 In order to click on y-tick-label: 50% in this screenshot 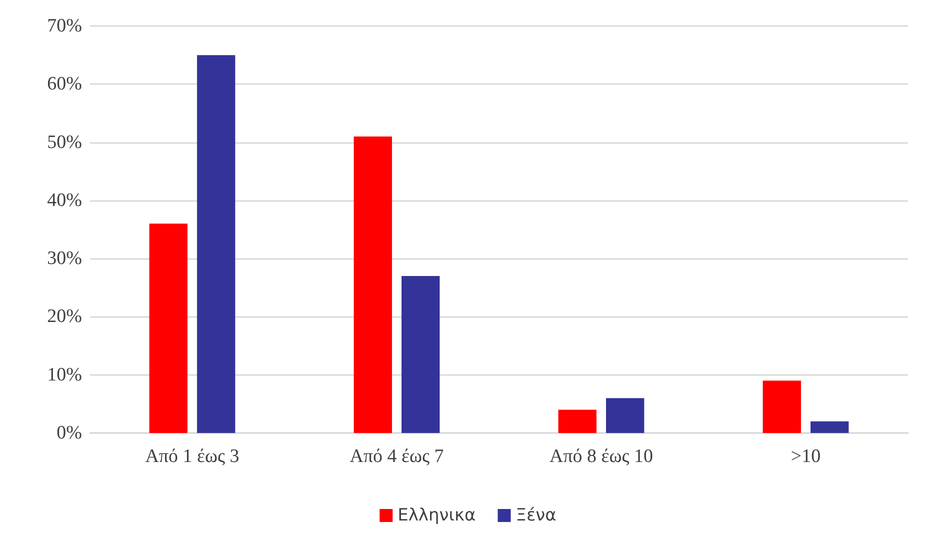, I will do `click(64, 142)`.